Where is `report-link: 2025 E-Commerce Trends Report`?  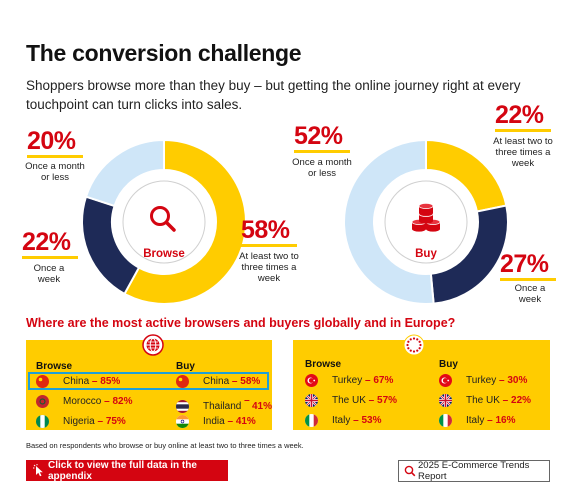 report-link: 2025 E-Commerce Trends Report is located at coordinates (474, 471).